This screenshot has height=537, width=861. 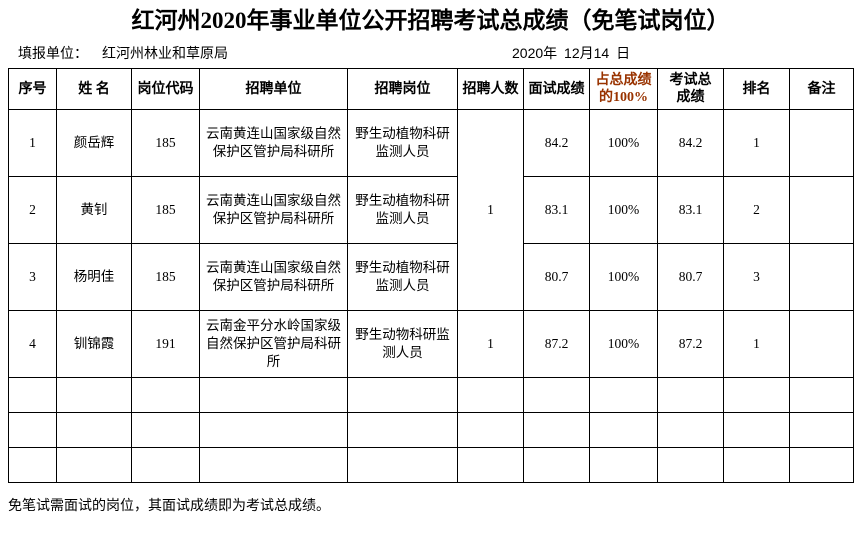 What do you see at coordinates (556, 277) in the screenshot?
I see `cell-interview-score: 80.7` at bounding box center [556, 277].